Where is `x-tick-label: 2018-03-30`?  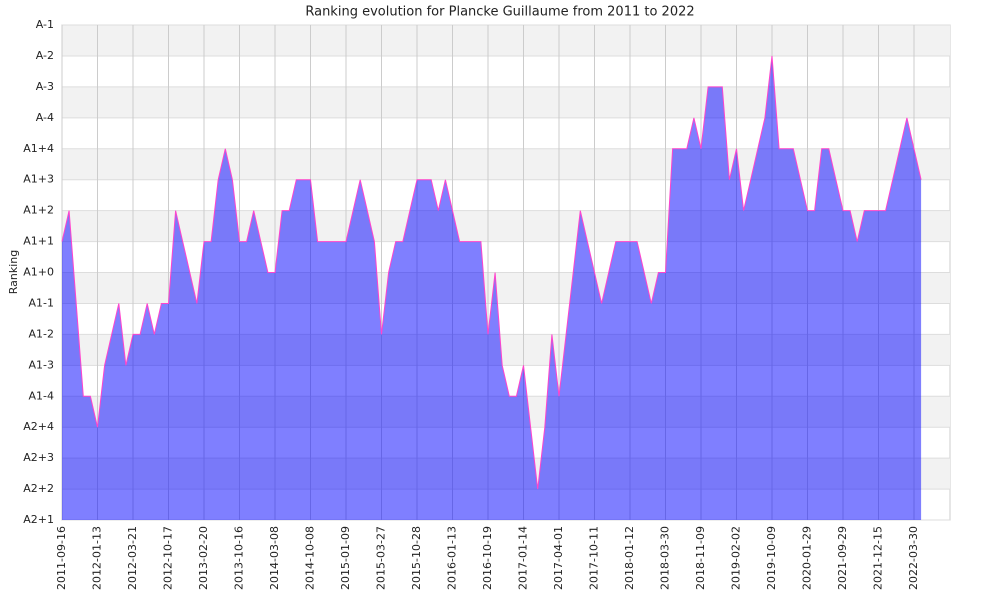
x-tick-label: 2018-03-30 is located at coordinates (665, 558).